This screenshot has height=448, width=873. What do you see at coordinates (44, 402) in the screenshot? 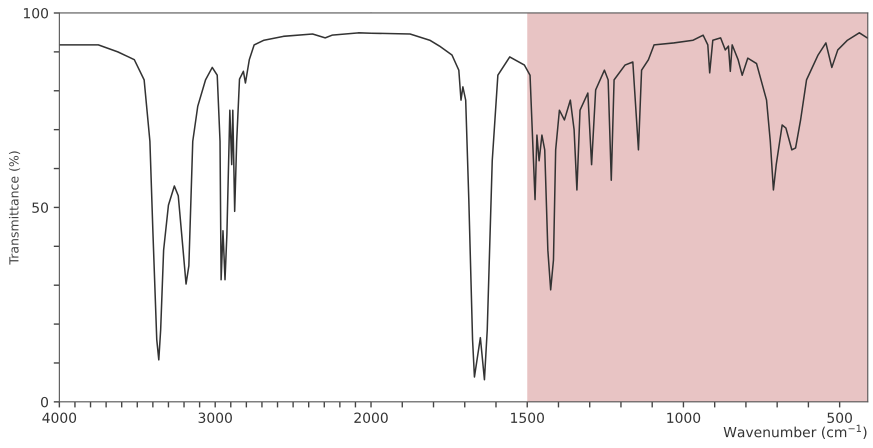
I see `y-tick-label: 0` at bounding box center [44, 402].